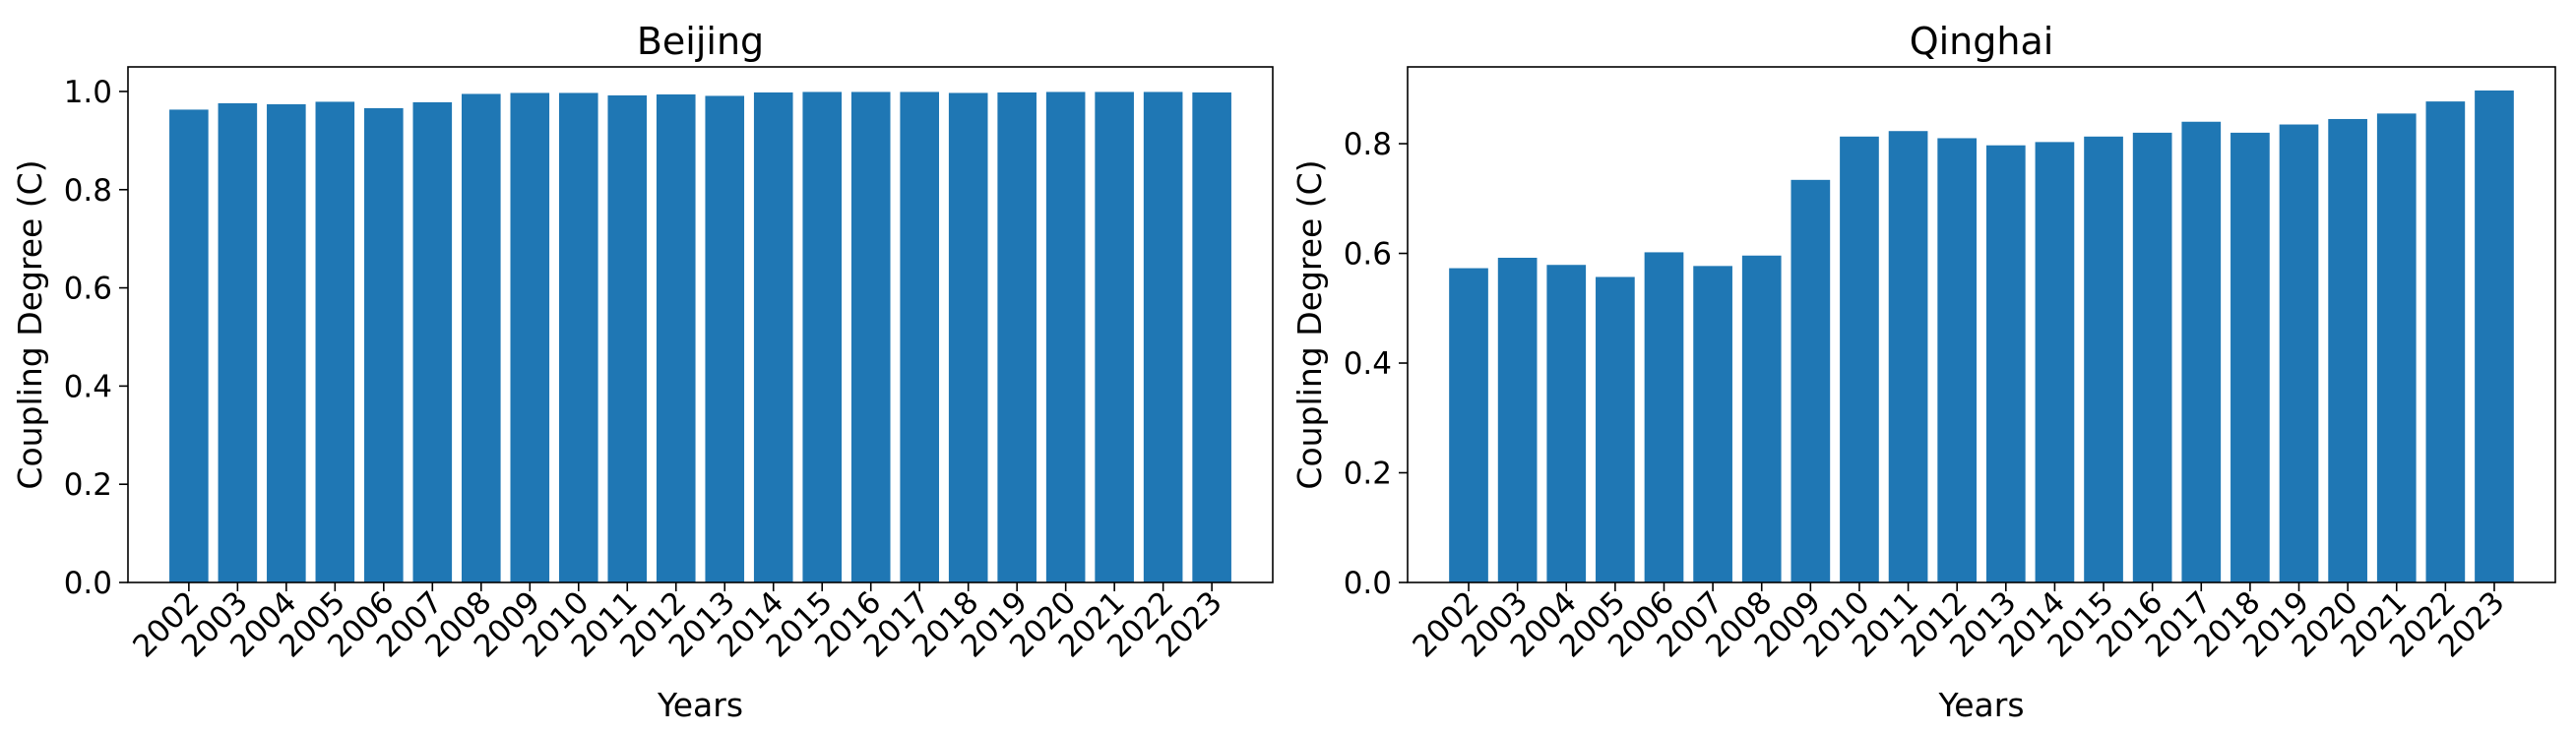 The image size is (2576, 733). What do you see at coordinates (1982, 41) in the screenshot?
I see `chart-title: Qinghai` at bounding box center [1982, 41].